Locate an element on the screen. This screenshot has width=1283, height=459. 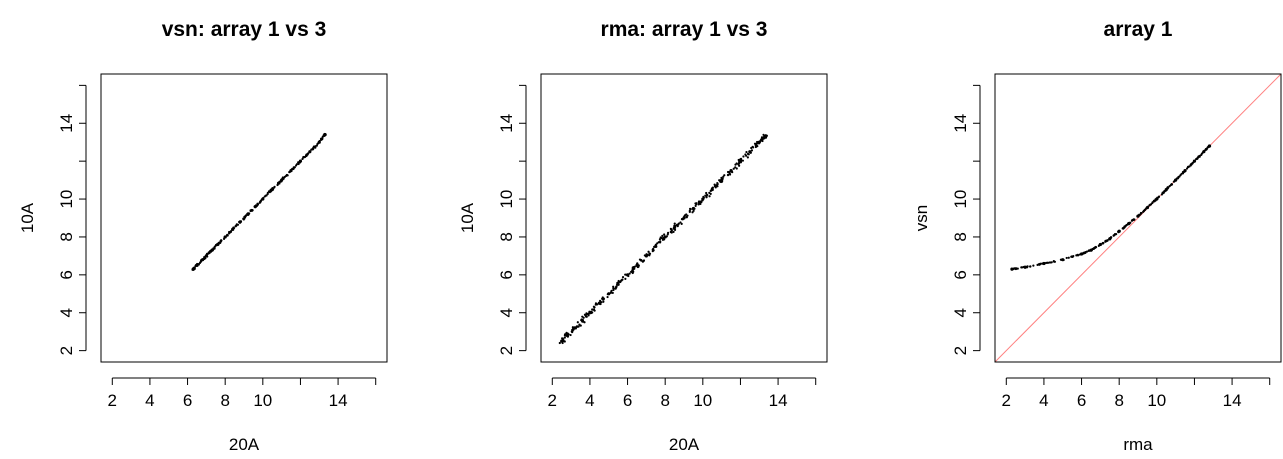
y-tick-label: 14 is located at coordinates (66, 123).